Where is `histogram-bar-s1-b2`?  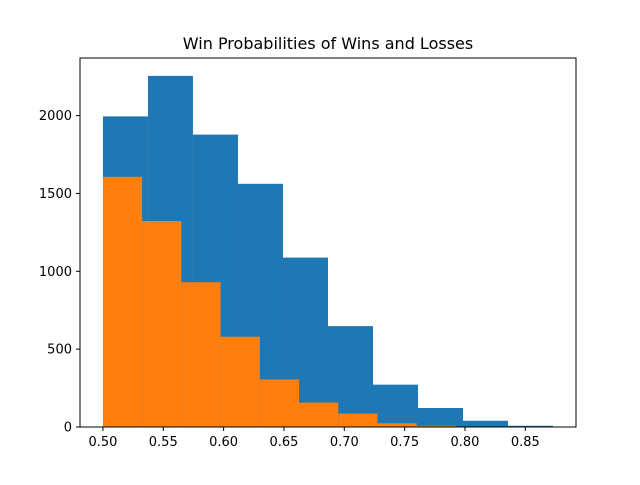
histogram-bar-s1-b2 is located at coordinates (200, 354).